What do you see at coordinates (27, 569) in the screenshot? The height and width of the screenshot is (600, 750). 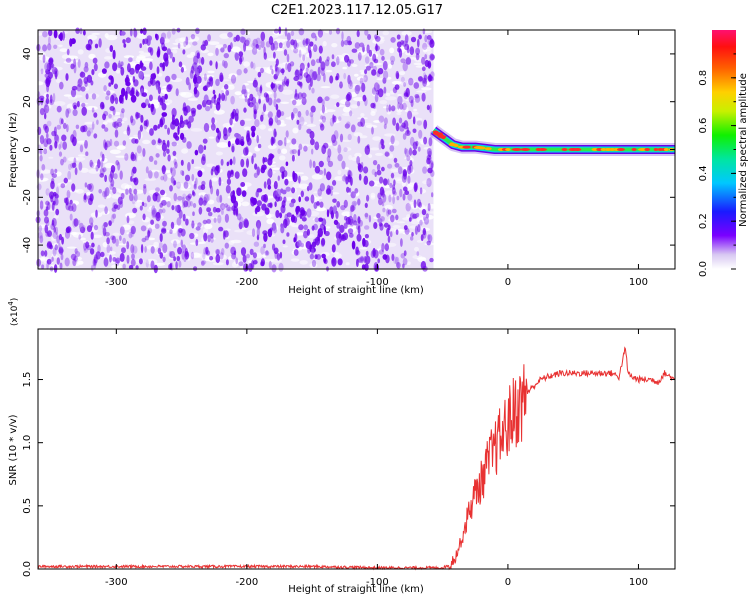 I see `y-tick-label: 0.0` at bounding box center [27, 569].